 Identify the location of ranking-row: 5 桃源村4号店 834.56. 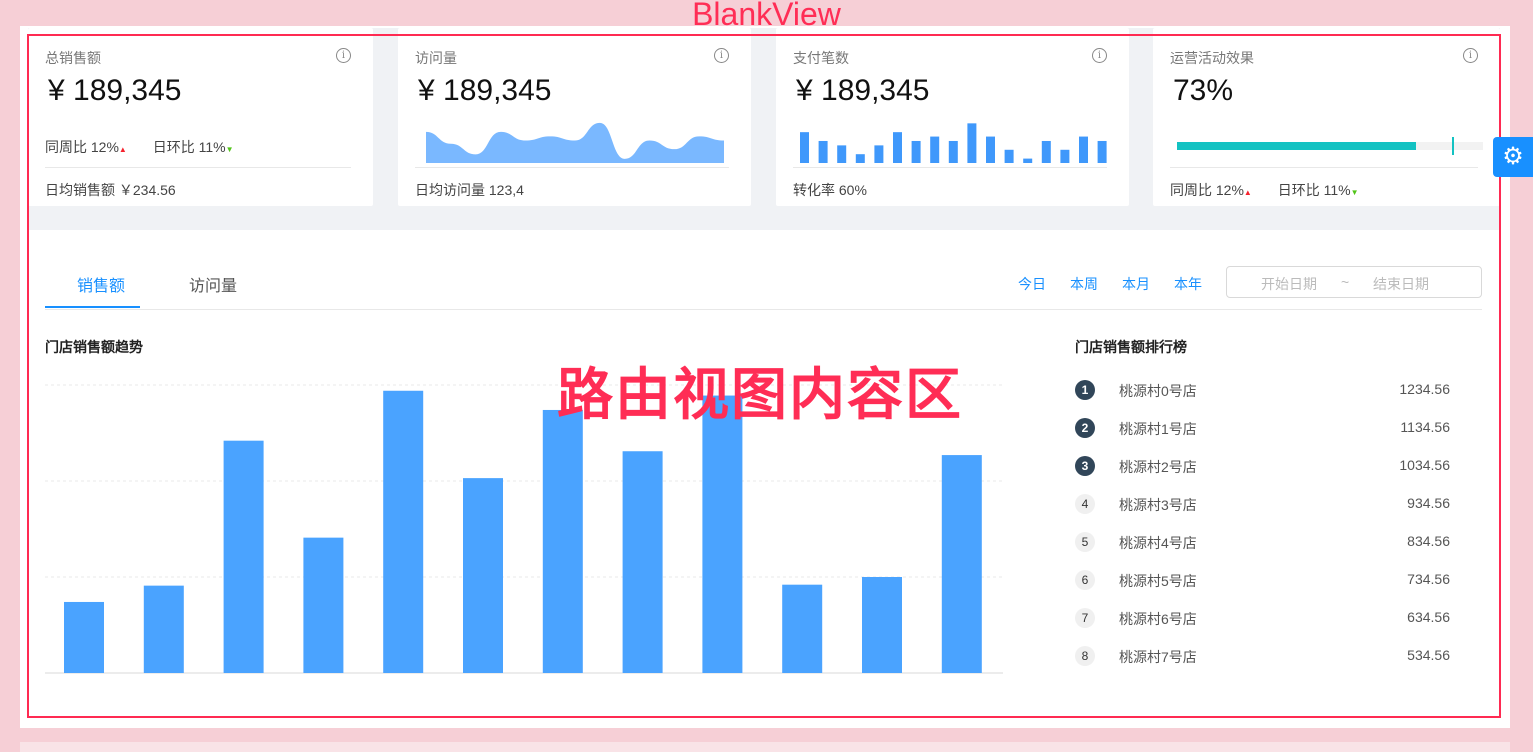
(1262, 542).